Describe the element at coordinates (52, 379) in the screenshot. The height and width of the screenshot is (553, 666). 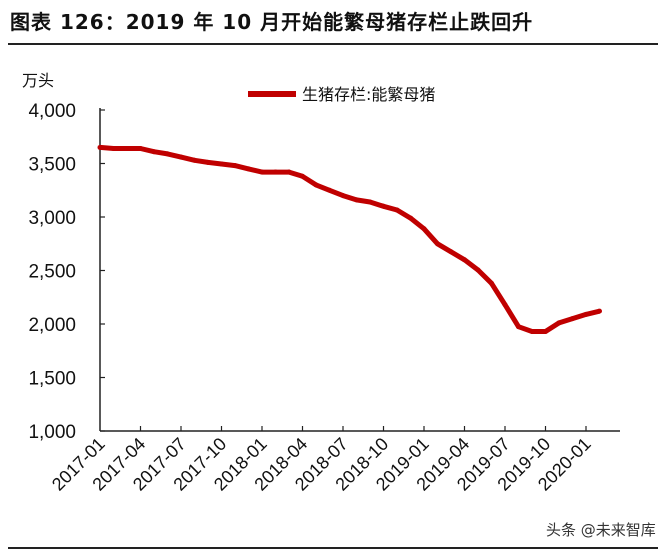
I see `y-tick-label: 1,500` at that location.